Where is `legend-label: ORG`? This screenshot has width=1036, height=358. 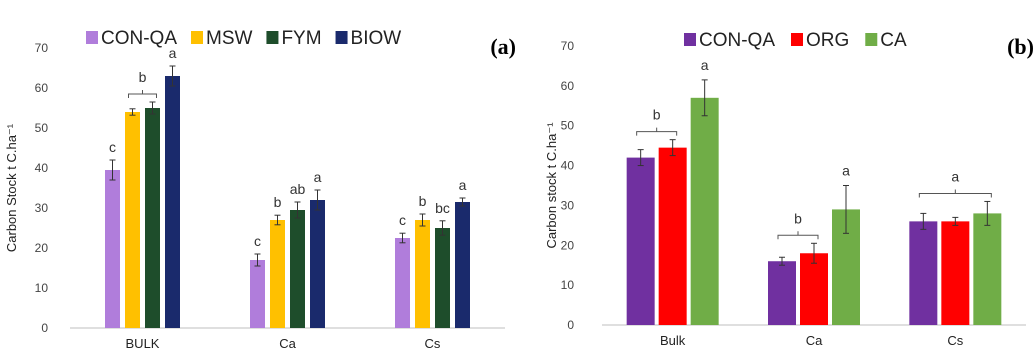 legend-label: ORG is located at coordinates (827, 40).